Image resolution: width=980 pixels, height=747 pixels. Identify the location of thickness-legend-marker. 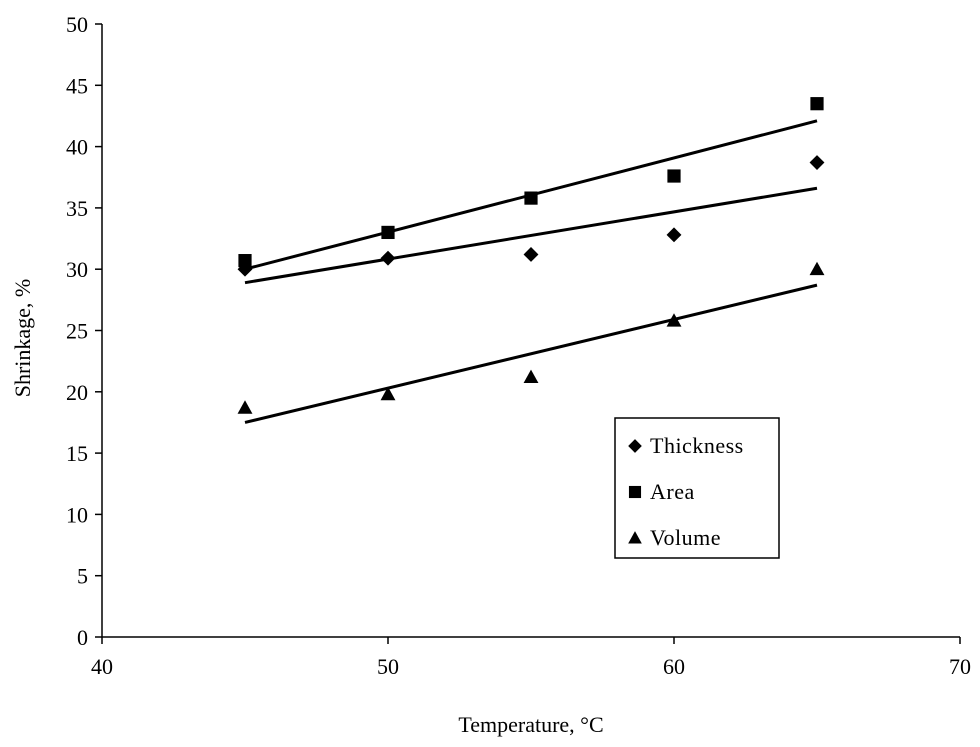
(635, 446).